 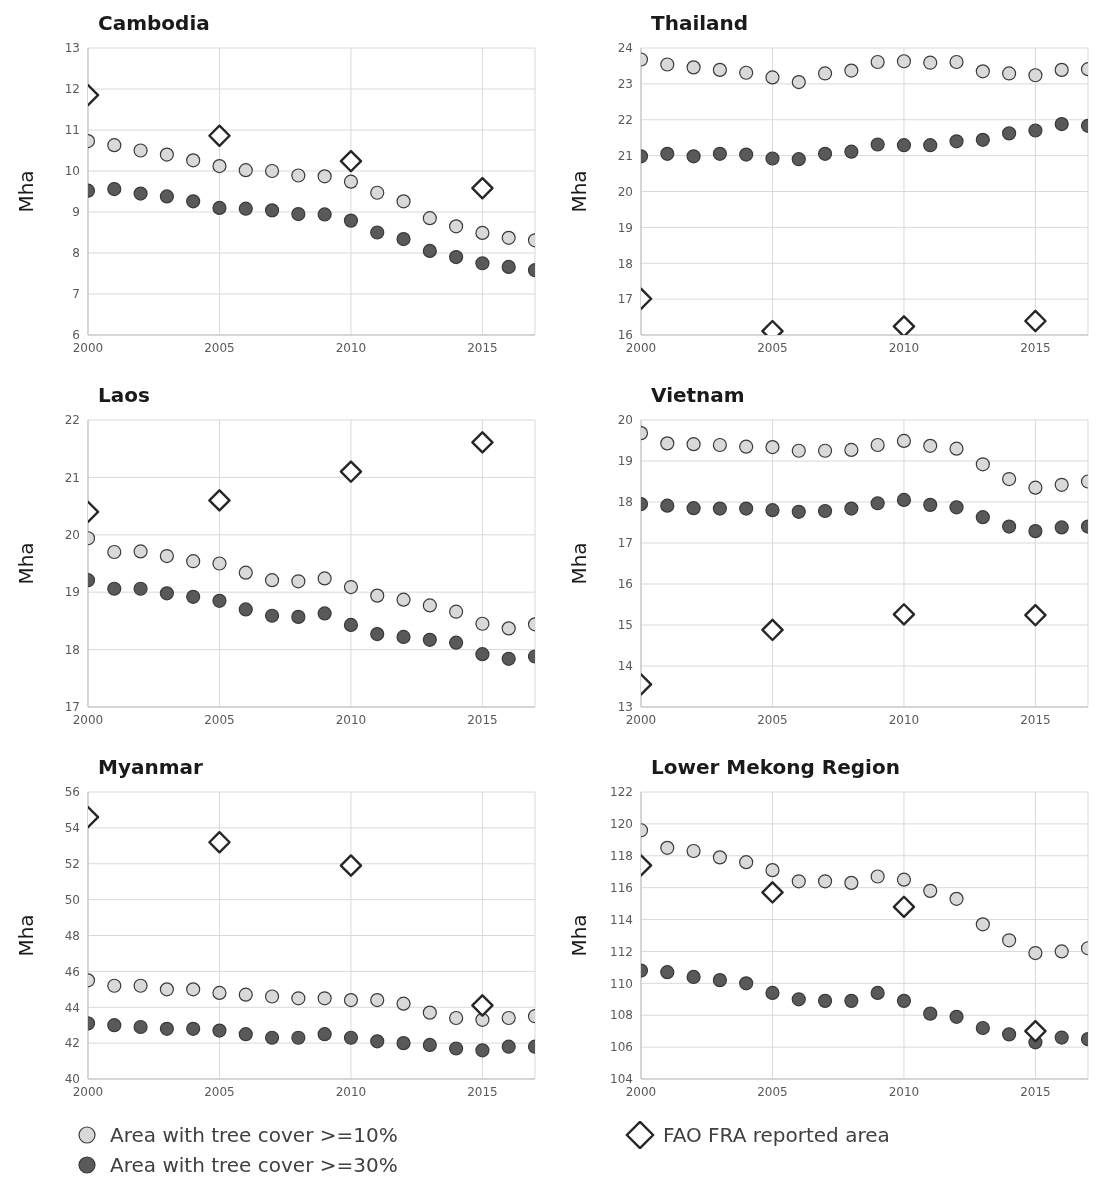 I want to click on legend-label: Area with tree cover >=30%, so click(x=254, y=1165).